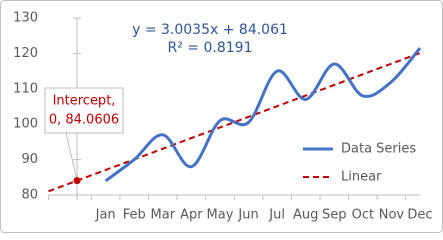  What do you see at coordinates (163, 215) in the screenshot?
I see `x-tick-label: Mar` at bounding box center [163, 215].